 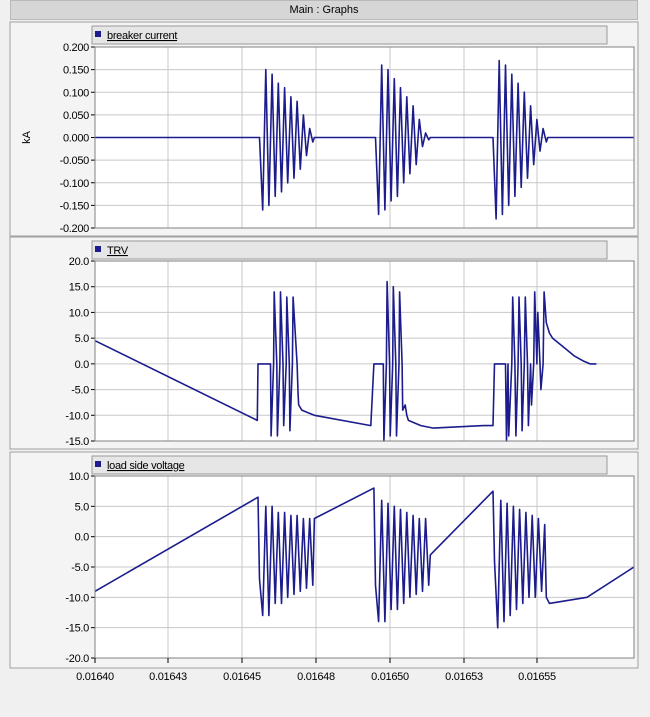 What do you see at coordinates (118, 251) in the screenshot?
I see `legend-label: TRV` at bounding box center [118, 251].